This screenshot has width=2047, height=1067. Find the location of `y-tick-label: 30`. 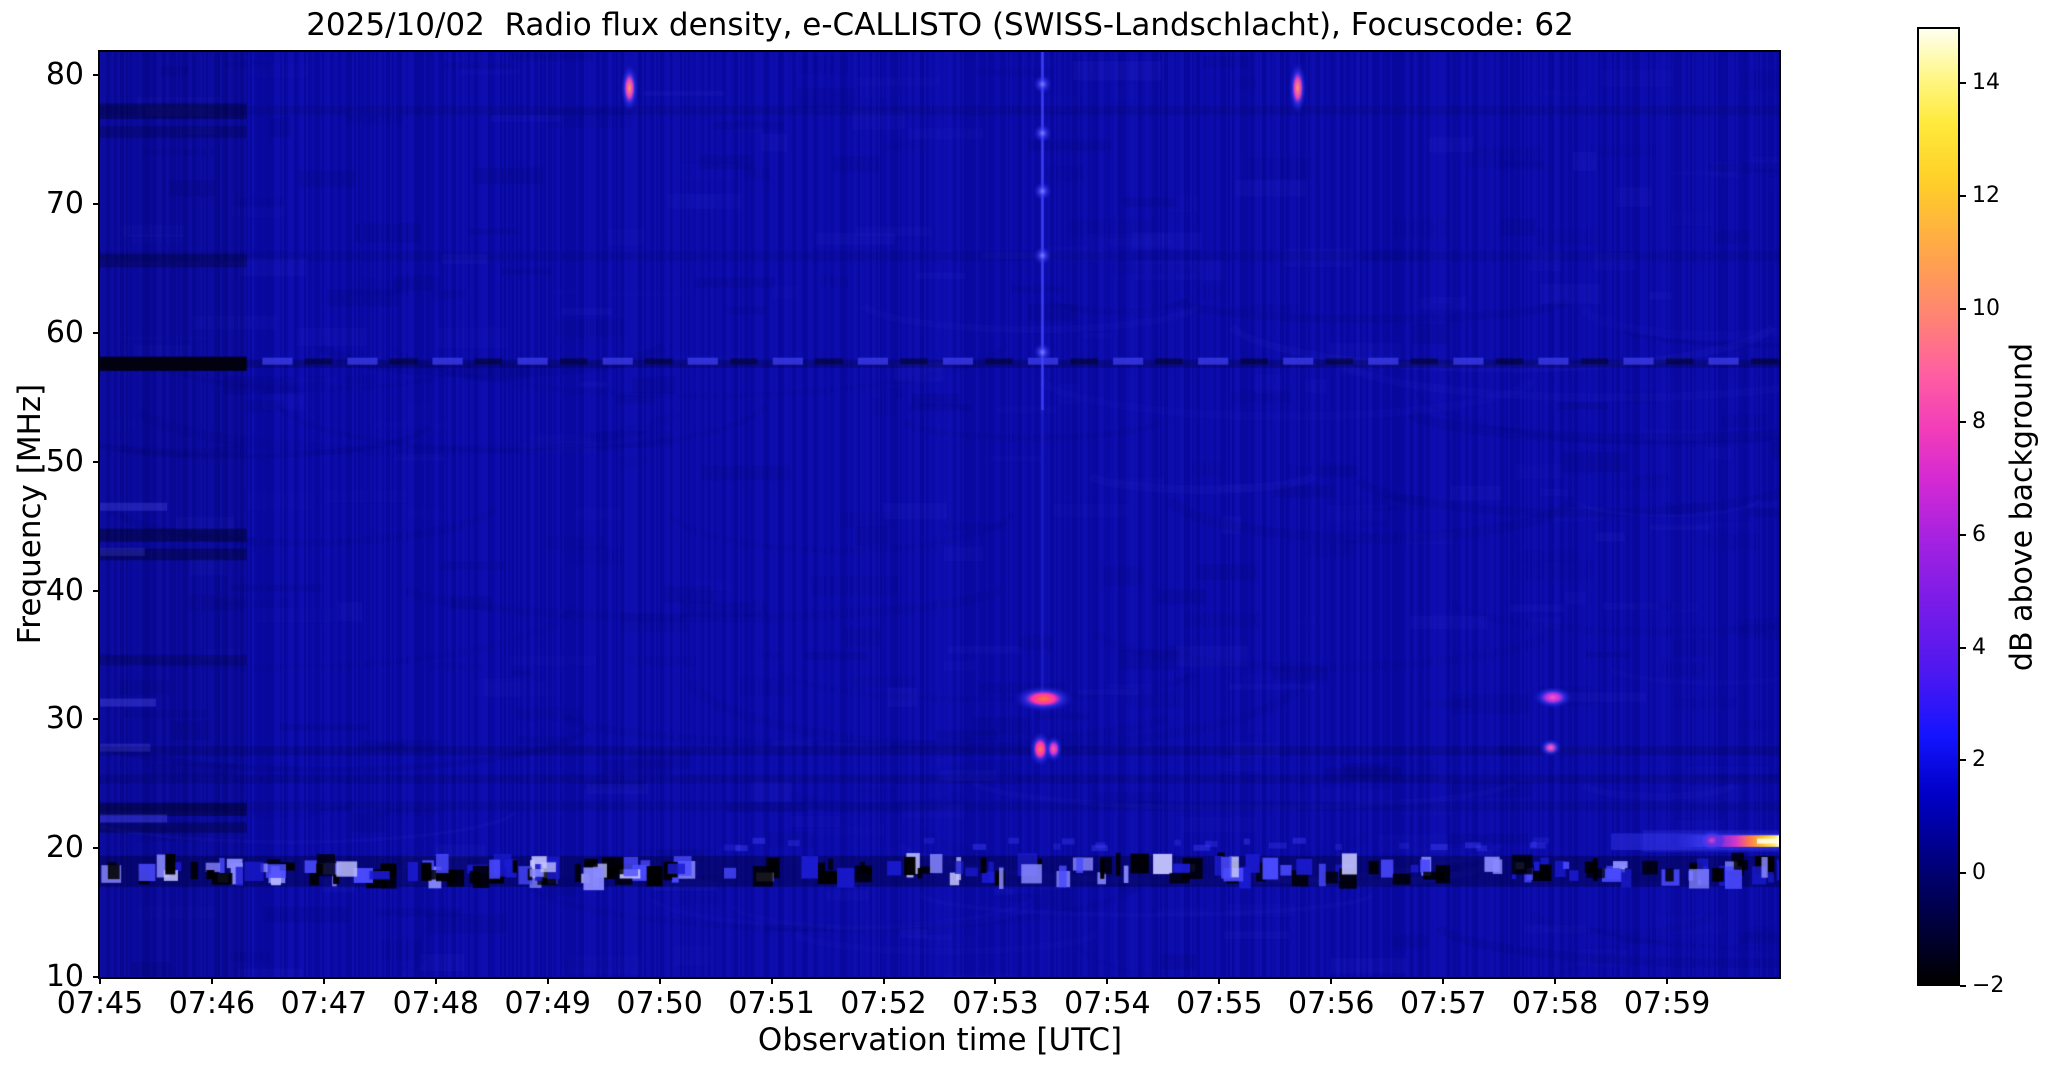

y-tick-label: 30 is located at coordinates (64, 719).